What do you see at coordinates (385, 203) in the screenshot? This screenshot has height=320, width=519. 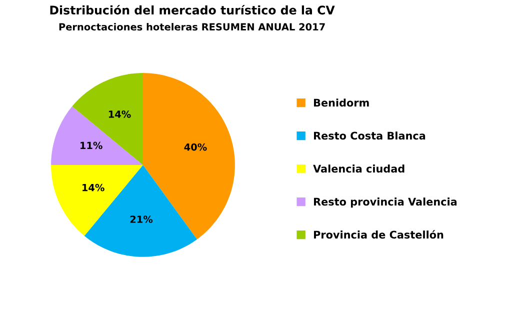 I see `legend-label: Resto provincia Valencia` at bounding box center [385, 203].